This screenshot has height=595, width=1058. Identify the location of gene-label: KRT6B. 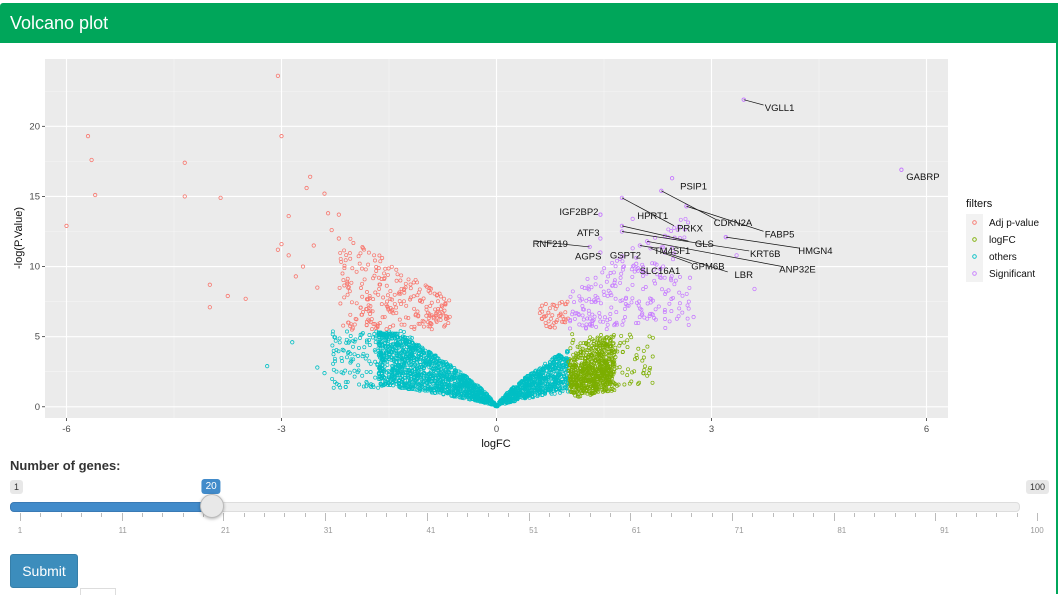
(765, 254).